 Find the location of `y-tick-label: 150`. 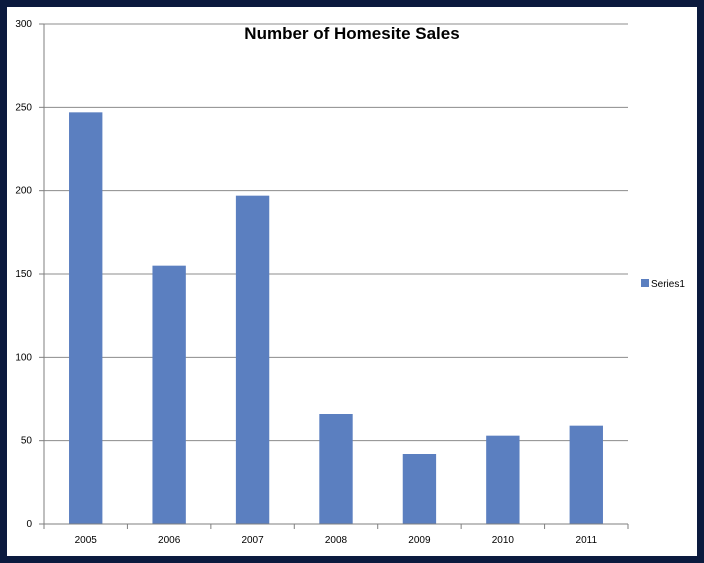

y-tick-label: 150 is located at coordinates (23, 274).